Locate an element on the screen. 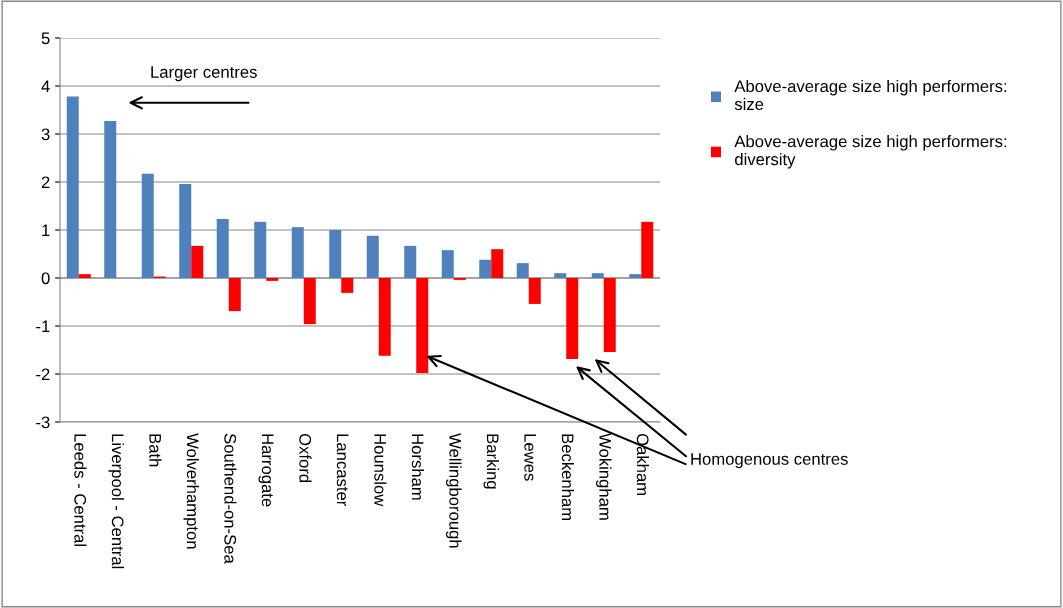 The height and width of the screenshot is (608, 1063). y-tick-label: -3 is located at coordinates (43, 422).